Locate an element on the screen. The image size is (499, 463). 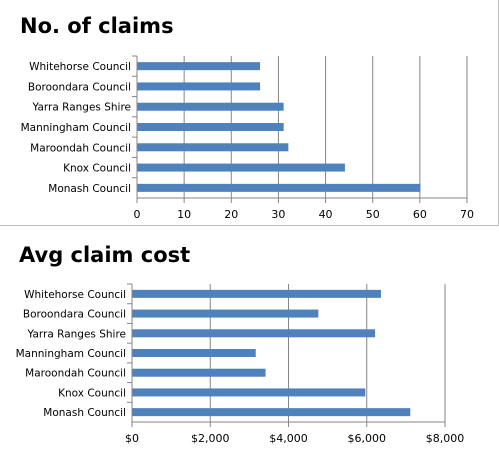
x-tick-label: 60 is located at coordinates (420, 214).